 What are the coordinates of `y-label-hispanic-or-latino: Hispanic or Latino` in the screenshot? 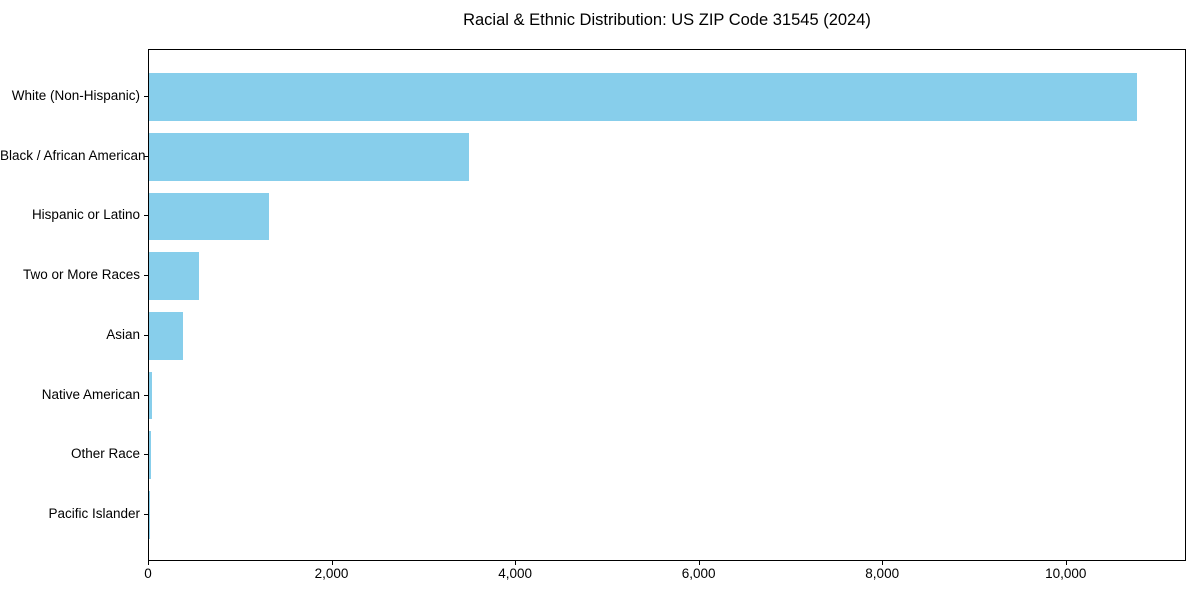 It's located at (85, 215).